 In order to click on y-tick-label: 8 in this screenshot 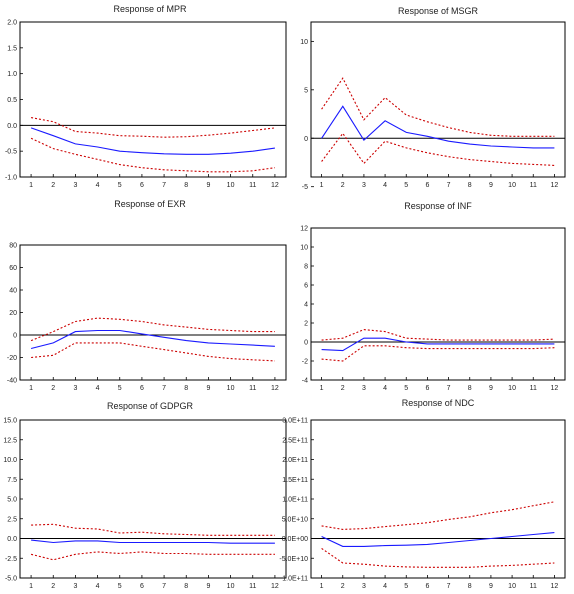, I will do `click(306, 267)`.